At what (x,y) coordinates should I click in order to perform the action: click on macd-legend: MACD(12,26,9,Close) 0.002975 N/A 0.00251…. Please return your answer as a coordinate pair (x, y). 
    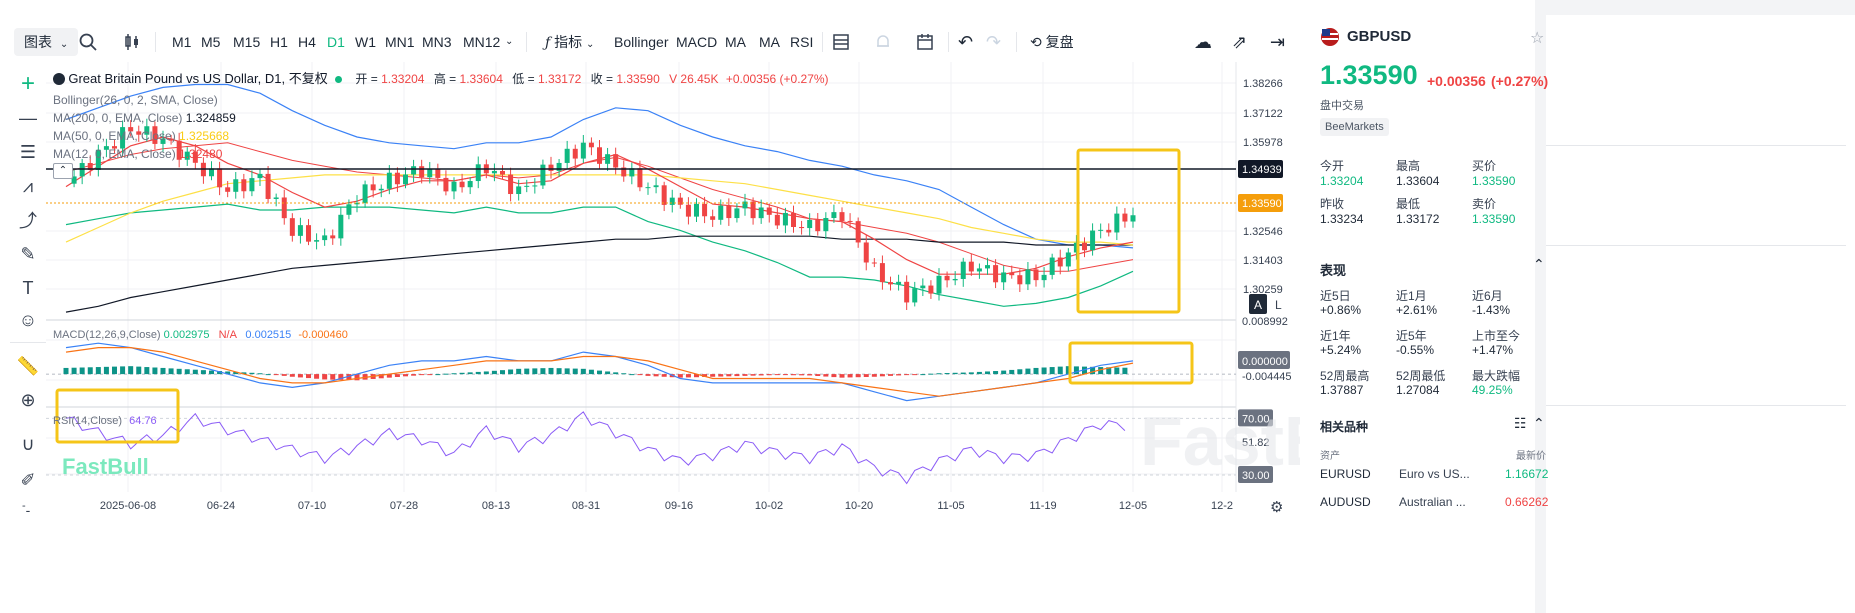
    Looking at the image, I should click on (200, 335).